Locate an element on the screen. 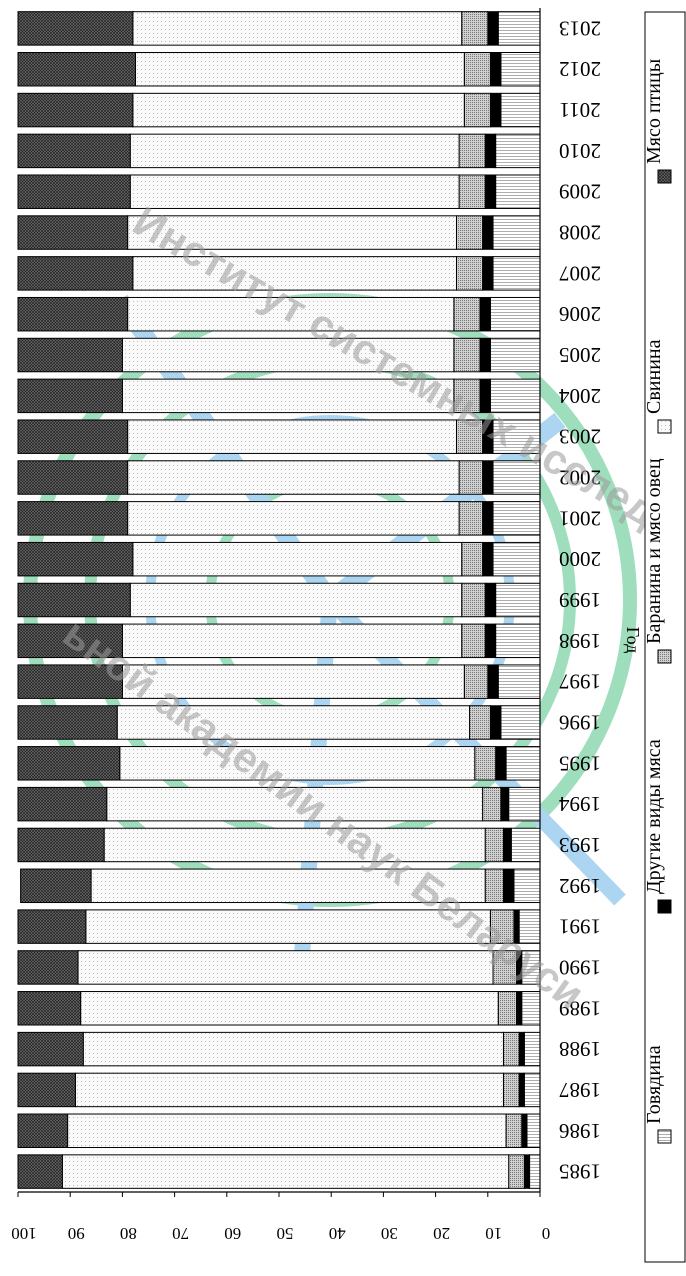 The image size is (686, 1276). category-label: 1996 is located at coordinates (580, 722).